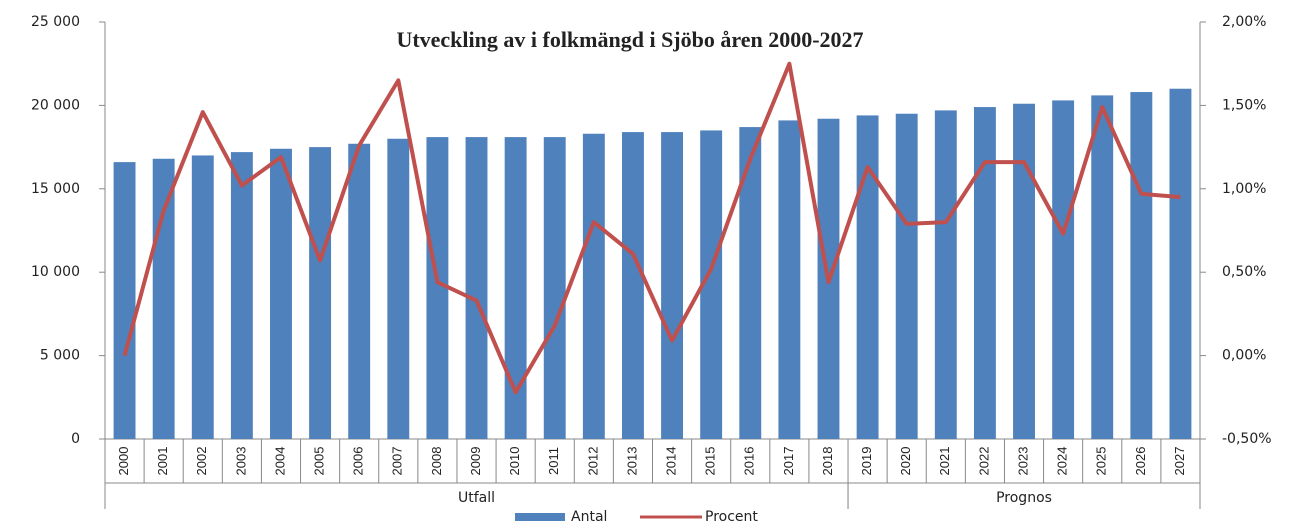 The height and width of the screenshot is (524, 1295). I want to click on x-tick-label: 2003, so click(240, 461).